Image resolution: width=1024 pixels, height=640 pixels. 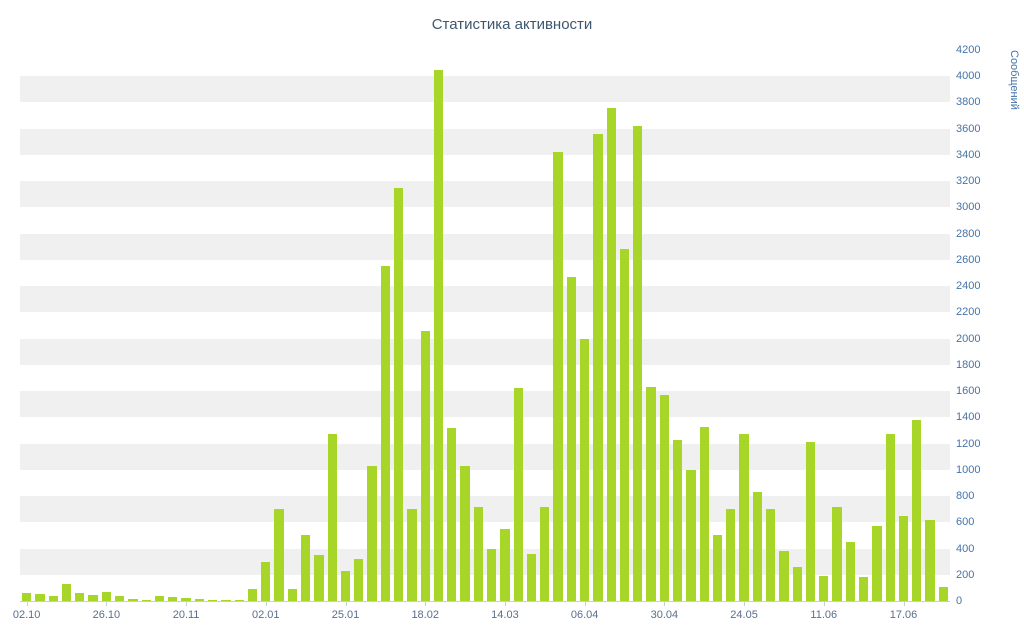 What do you see at coordinates (968, 76) in the screenshot?
I see `y-axis-label: 4000` at bounding box center [968, 76].